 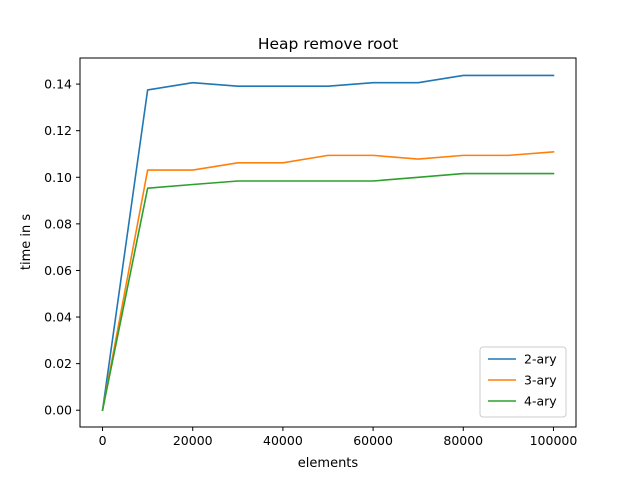 I want to click on x-tick-label: 0, so click(x=103, y=440).